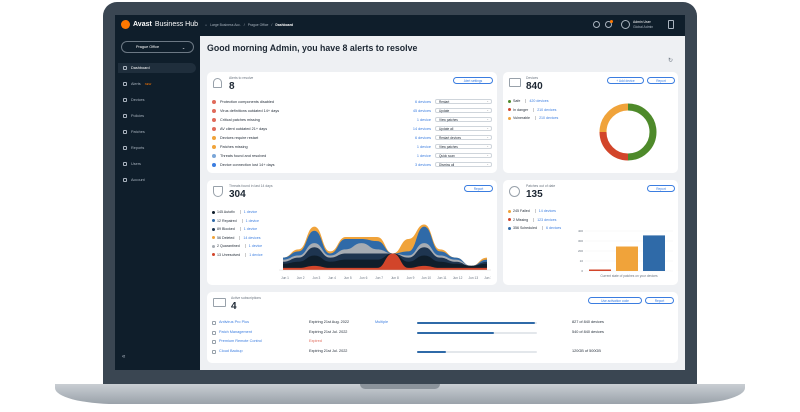  Describe the element at coordinates (125, 24) in the screenshot. I see `avast-logo-icon` at that location.